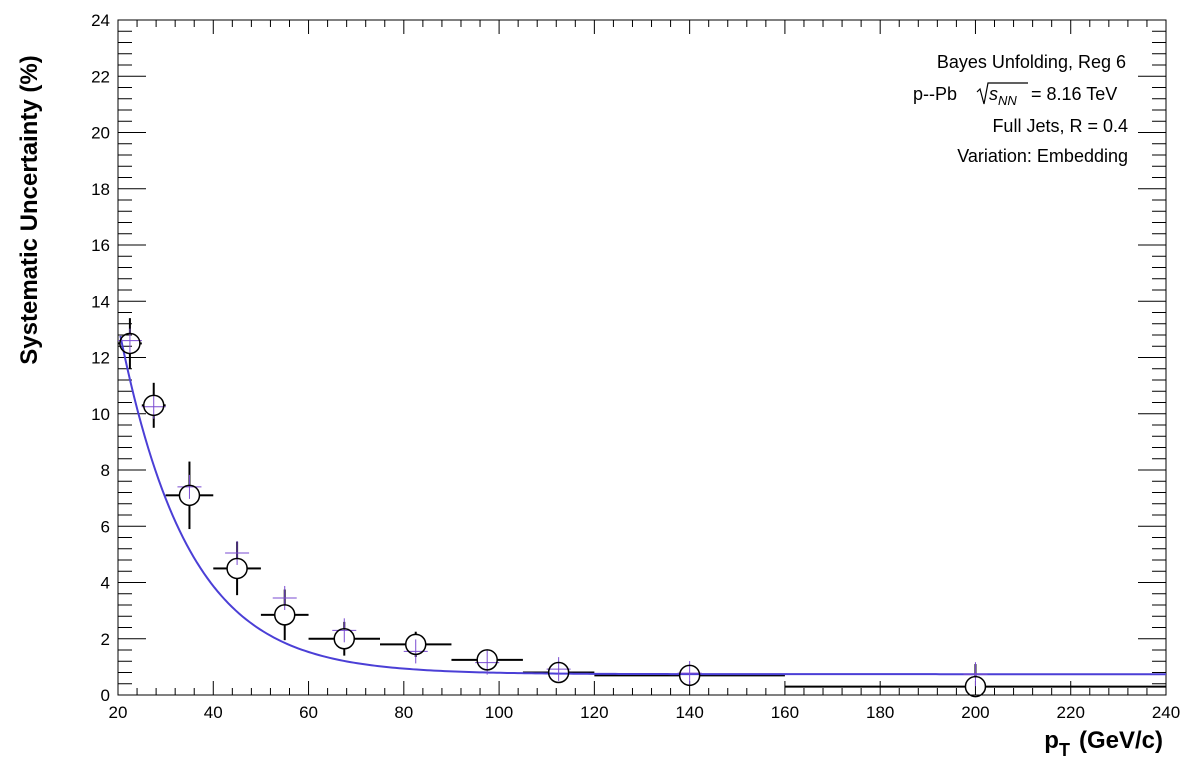 The height and width of the screenshot is (772, 1196). I want to click on y-tick-label: 18, so click(100, 189).